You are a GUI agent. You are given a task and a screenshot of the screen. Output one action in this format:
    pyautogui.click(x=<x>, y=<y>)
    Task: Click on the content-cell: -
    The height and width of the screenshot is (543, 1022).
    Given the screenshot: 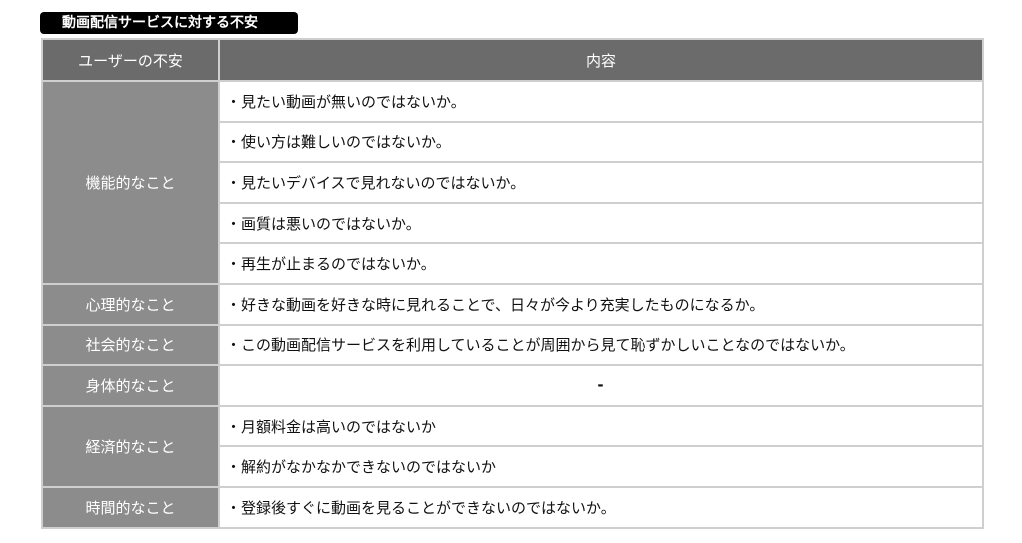 What is the action you would take?
    pyautogui.click(x=601, y=385)
    